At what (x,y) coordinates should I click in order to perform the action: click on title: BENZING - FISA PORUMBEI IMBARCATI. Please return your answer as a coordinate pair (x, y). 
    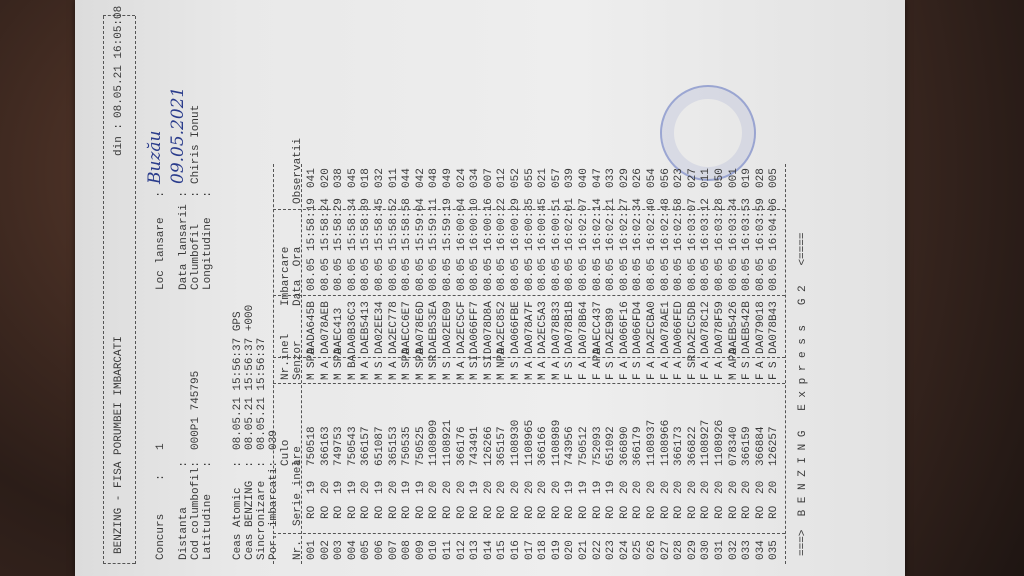
    Looking at the image, I should click on (119, 445).